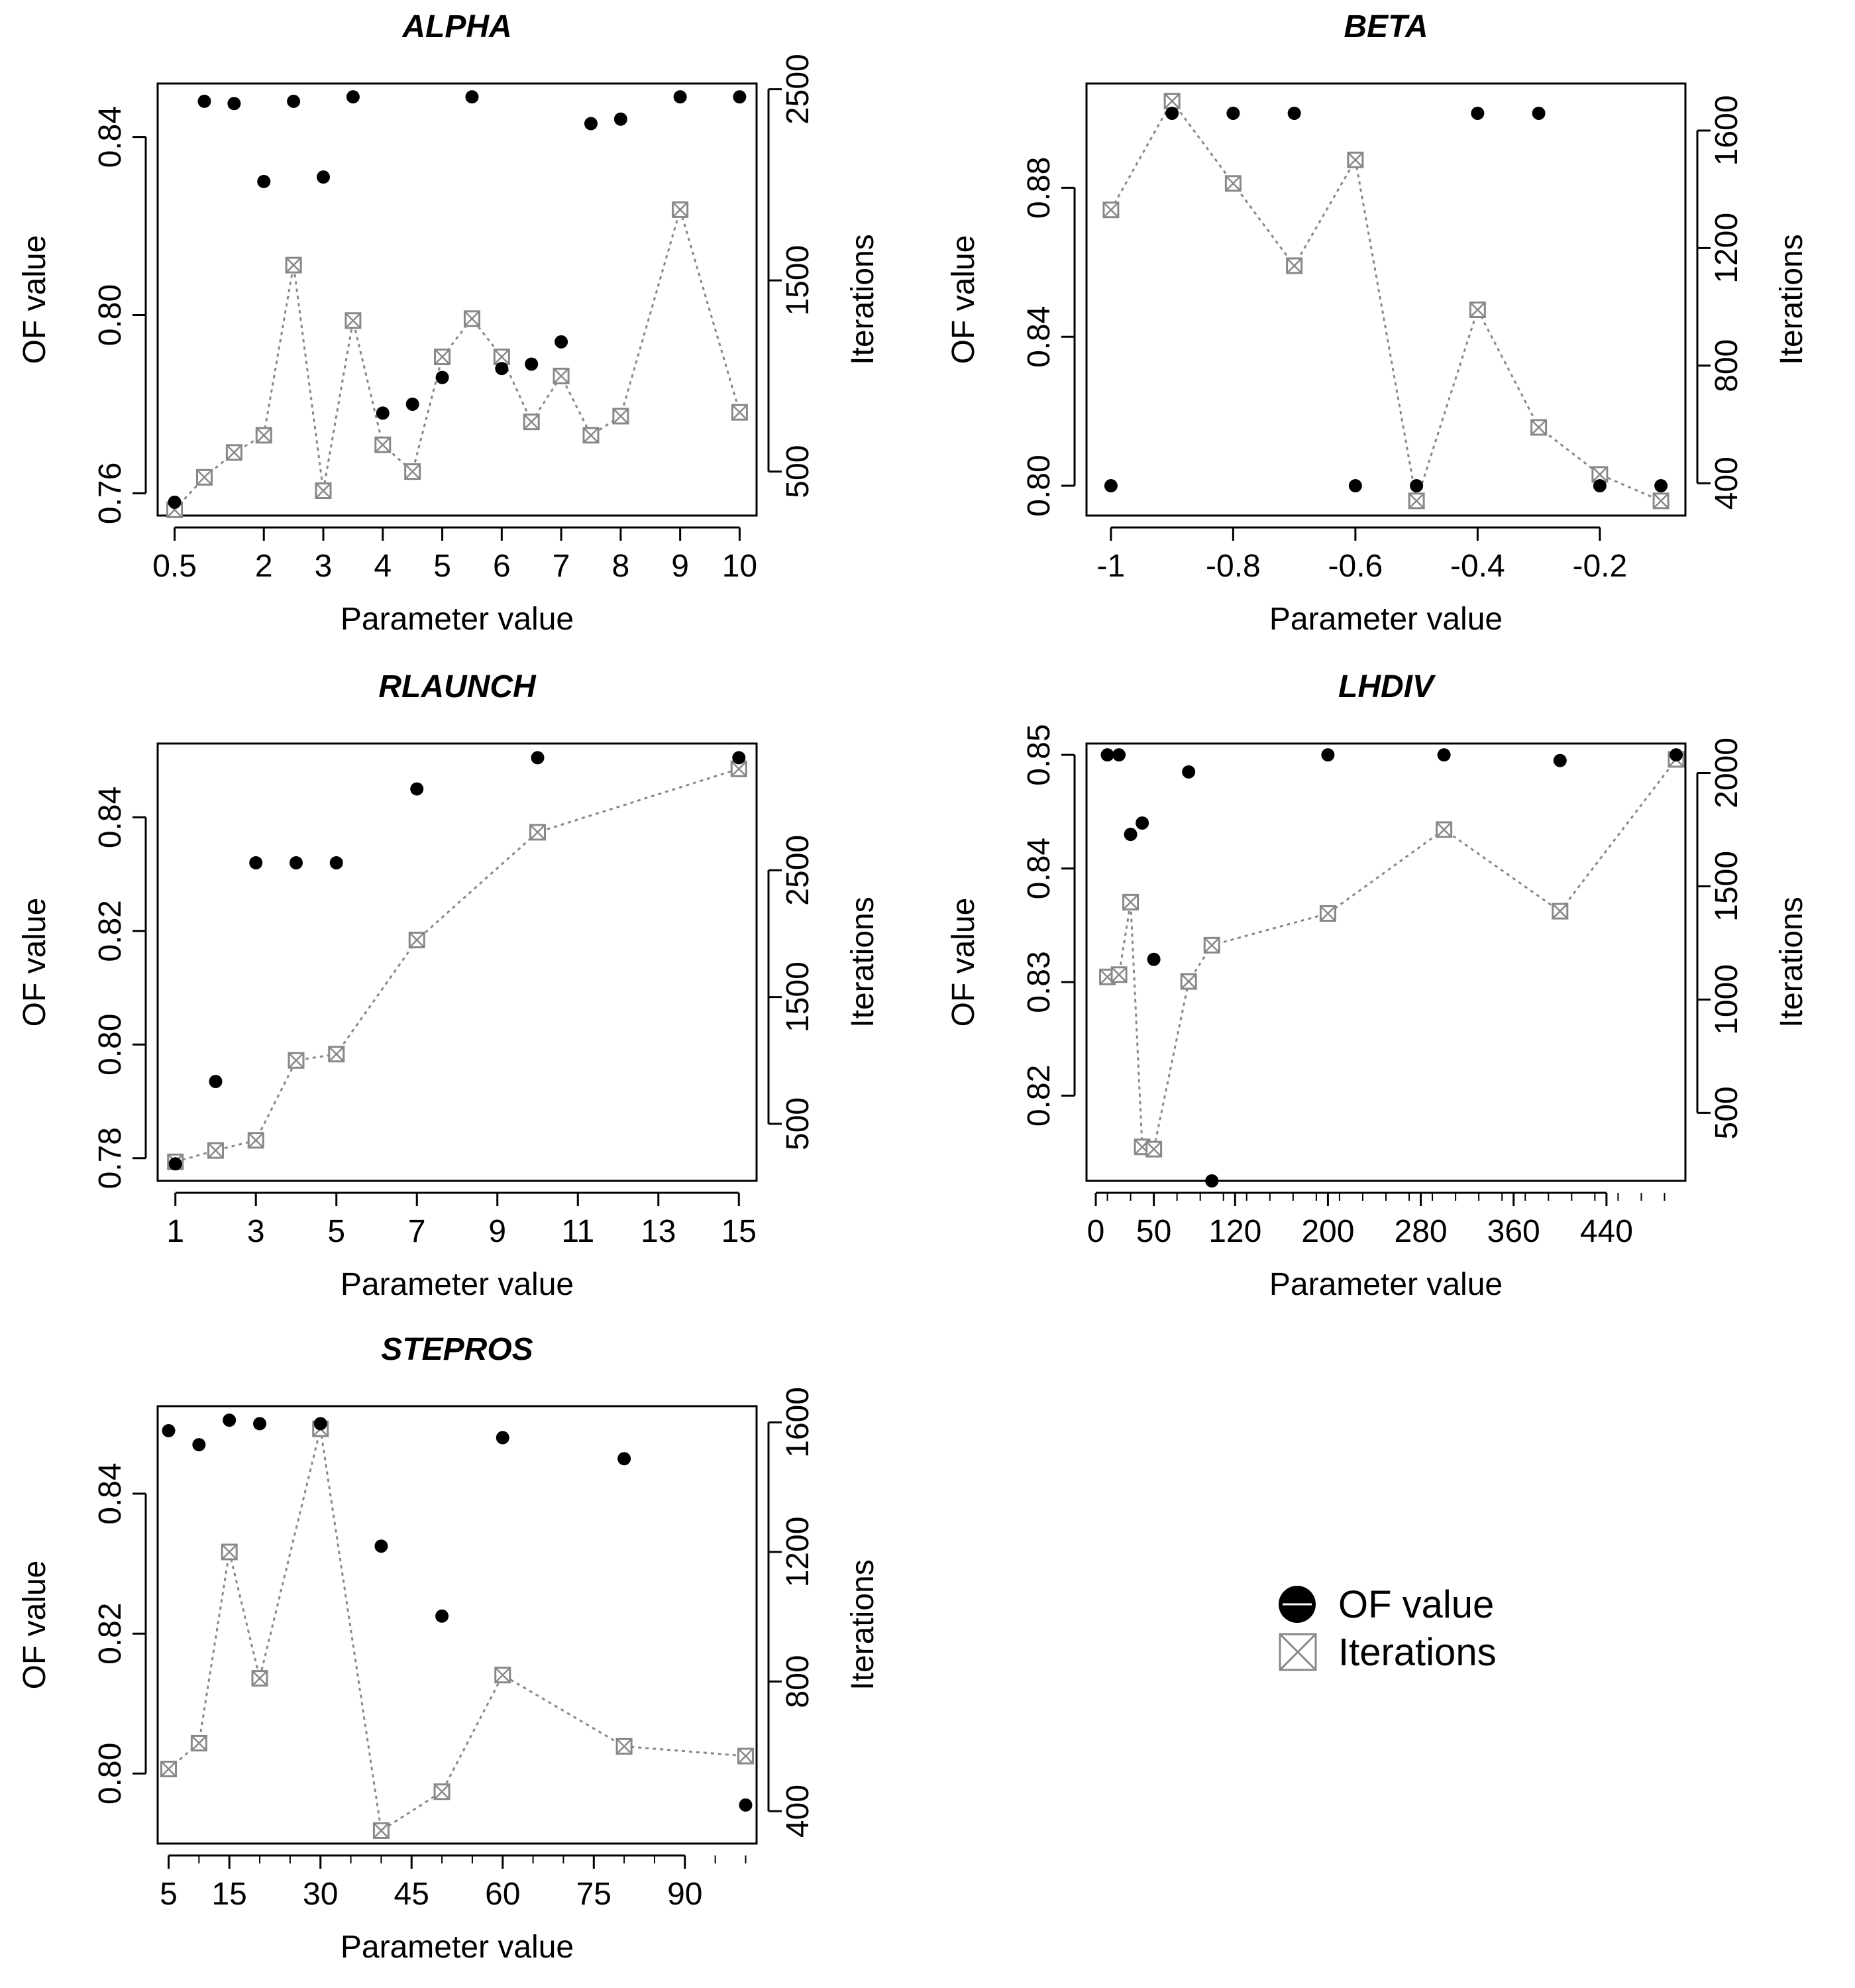 The height and width of the screenshot is (1988, 1855). Describe the element at coordinates (1726, 886) in the screenshot. I see `y2-tick-label: 1500` at that location.